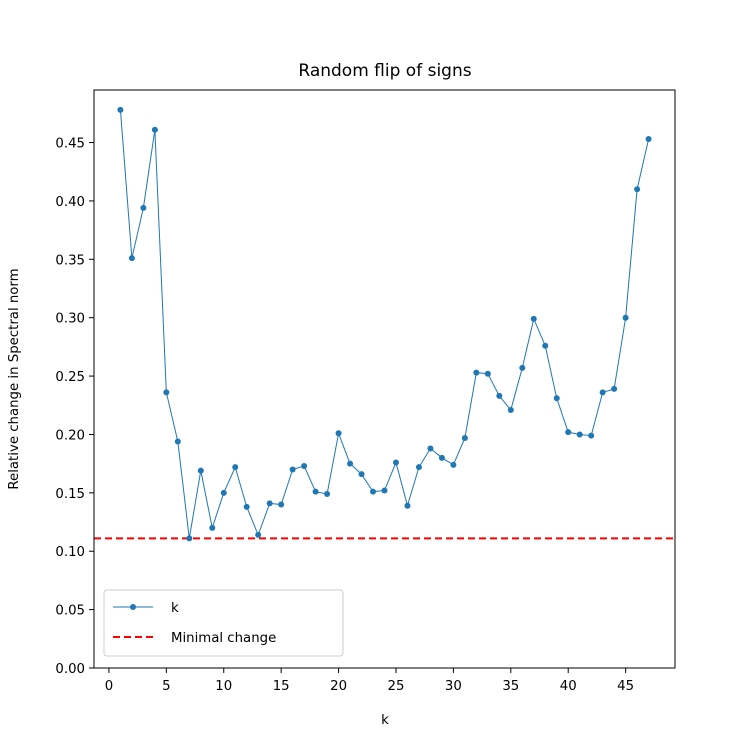 This screenshot has width=750, height=750. Describe the element at coordinates (175, 608) in the screenshot. I see `legend-label-series: k` at that location.